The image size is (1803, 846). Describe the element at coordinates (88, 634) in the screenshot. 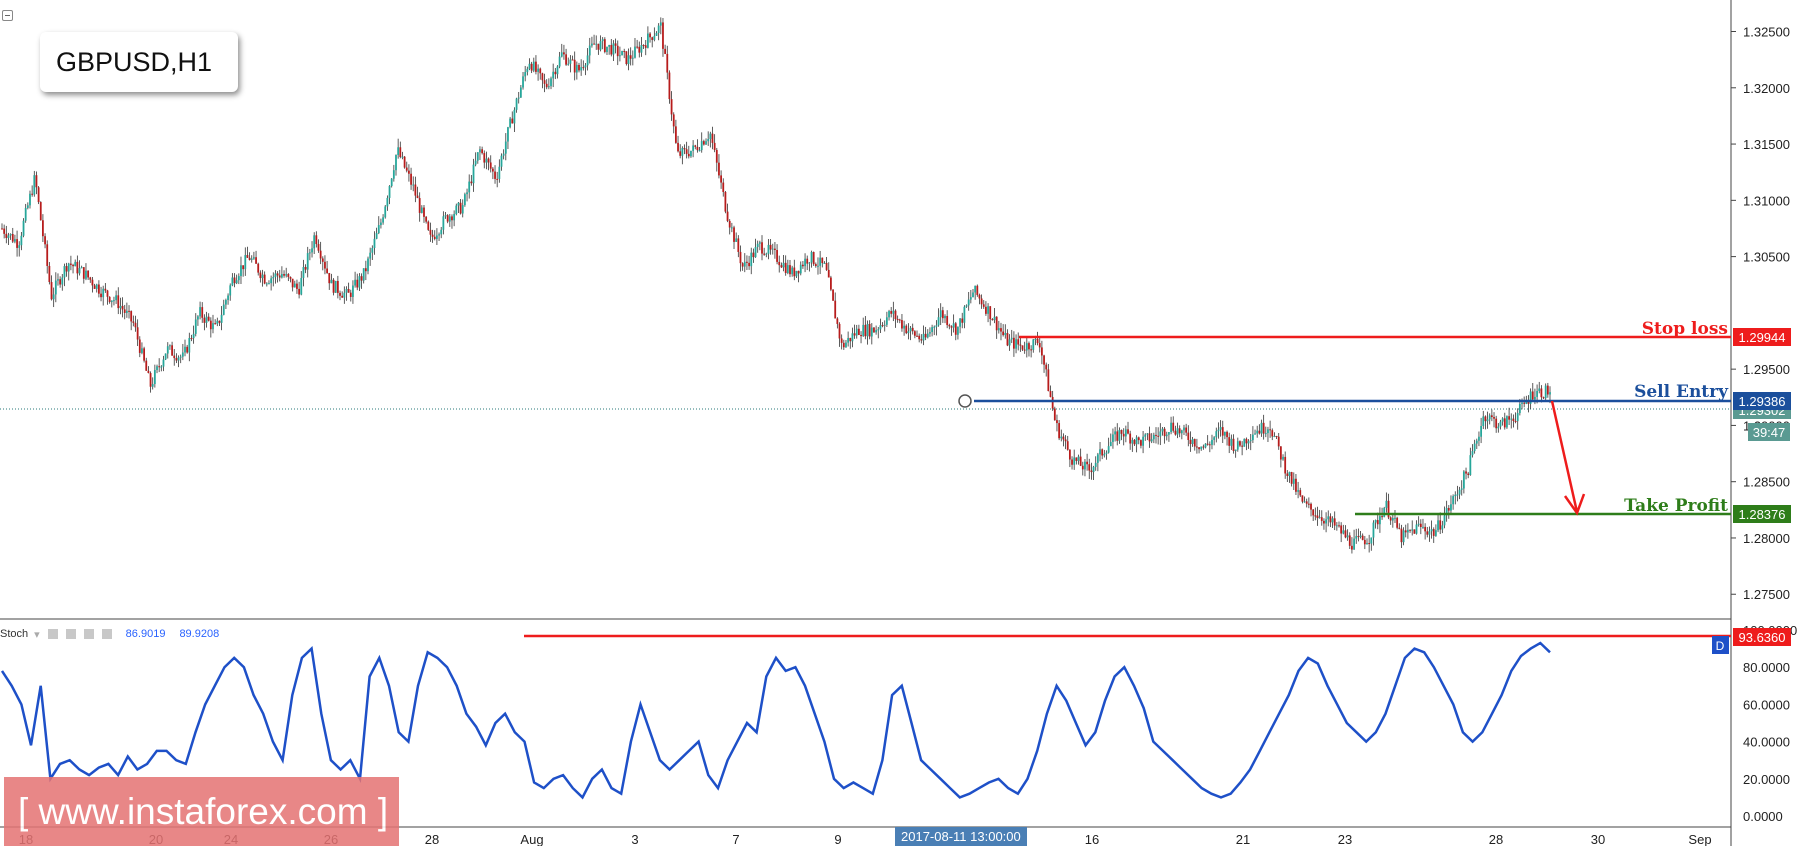

I see `source-icon` at that location.